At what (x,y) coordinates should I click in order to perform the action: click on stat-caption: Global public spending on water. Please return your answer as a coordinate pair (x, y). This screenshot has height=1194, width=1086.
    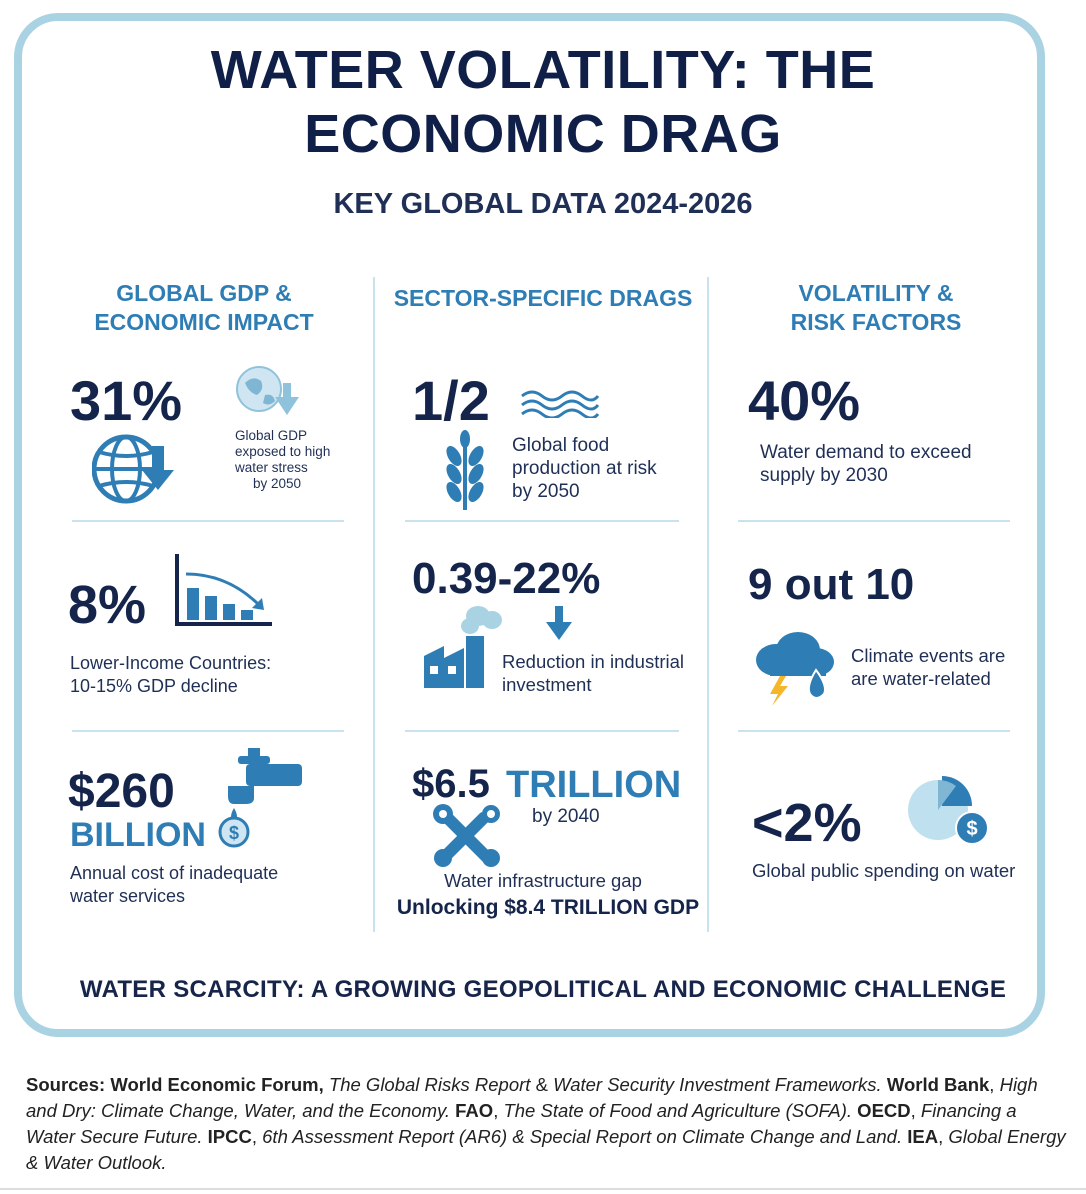
    Looking at the image, I should click on (884, 870).